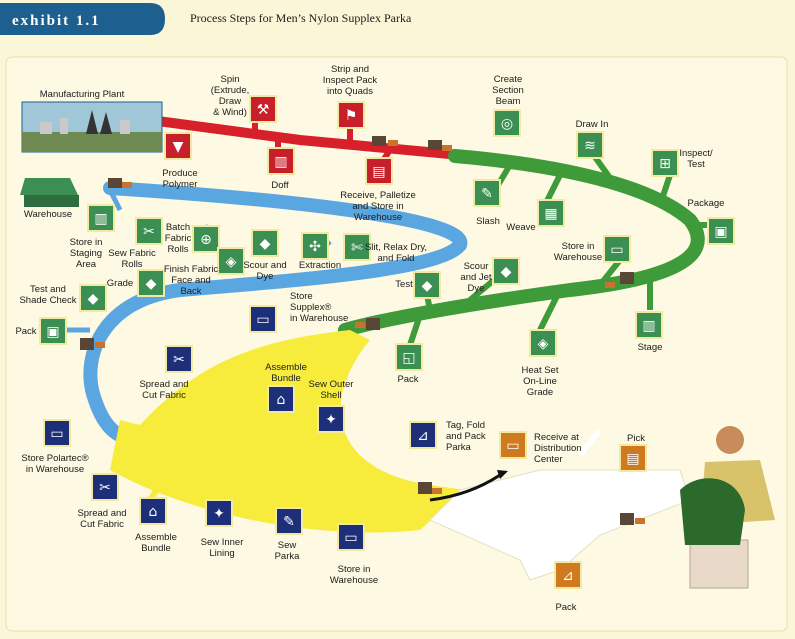 This screenshot has width=795, height=639. Describe the element at coordinates (543, 343) in the screenshot. I see `heat-set-icon: ◈` at that location.